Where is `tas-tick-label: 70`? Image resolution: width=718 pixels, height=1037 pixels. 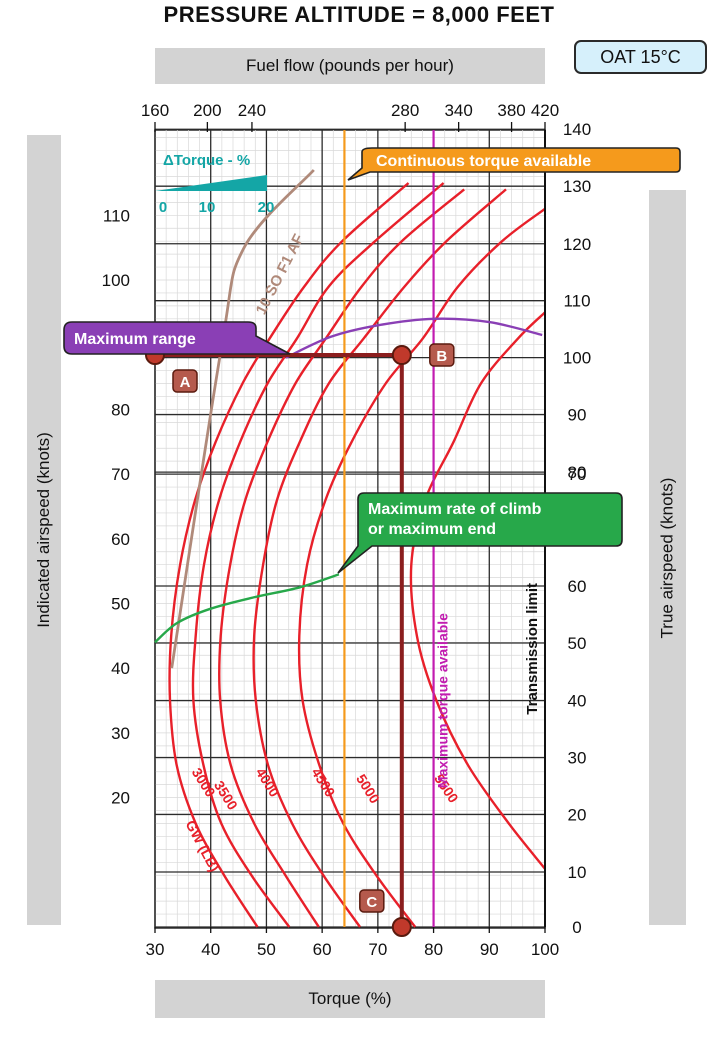
tas-tick-label: 70 is located at coordinates (577, 474).